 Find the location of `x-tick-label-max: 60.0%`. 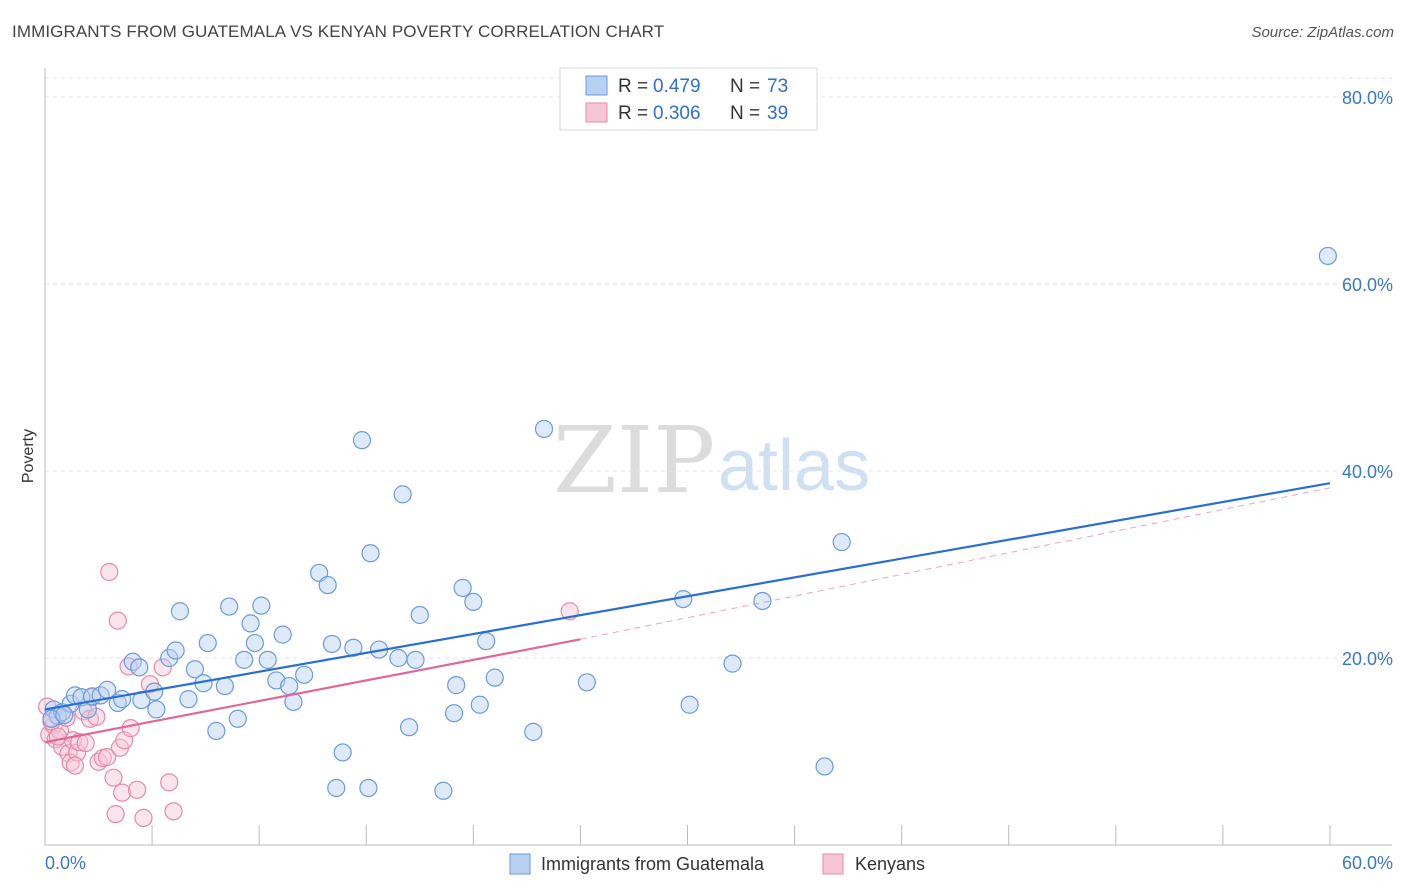

x-tick-label-max: 60.0% is located at coordinates (1367, 863).